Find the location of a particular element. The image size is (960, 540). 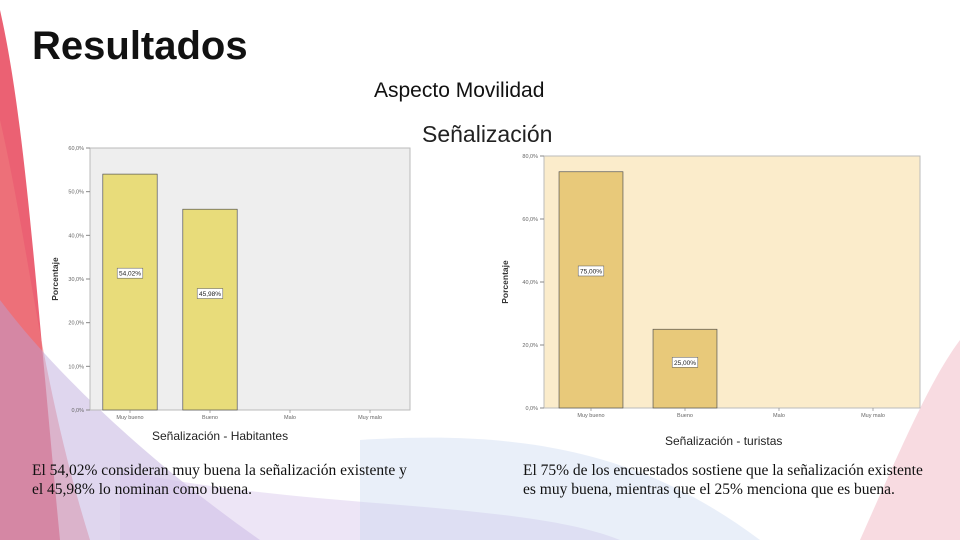

y-tick-label: 50,0% is located at coordinates (76, 193).